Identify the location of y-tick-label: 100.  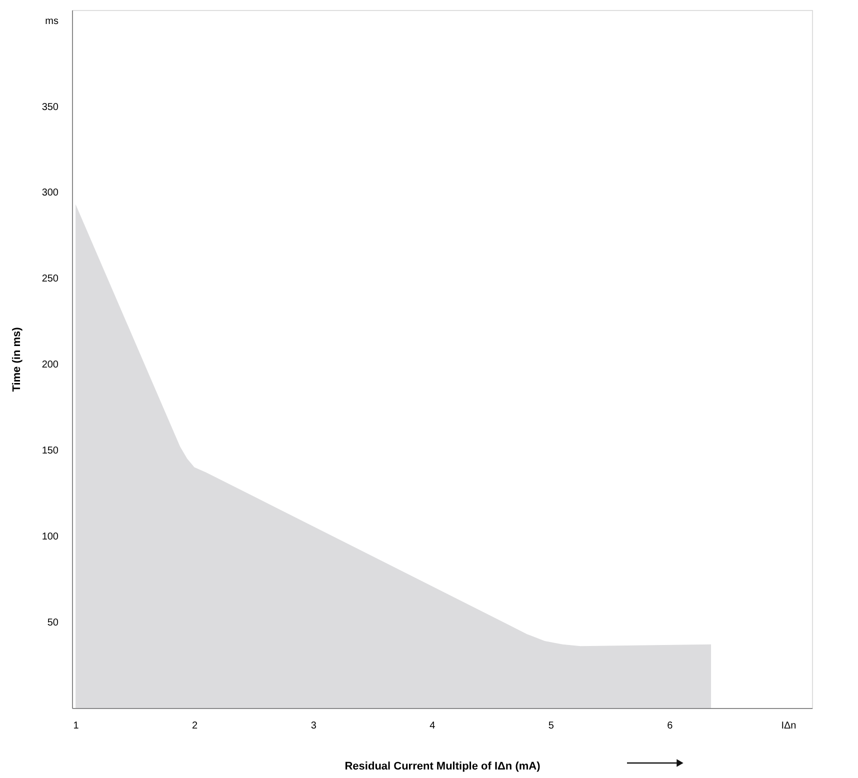
(50, 537).